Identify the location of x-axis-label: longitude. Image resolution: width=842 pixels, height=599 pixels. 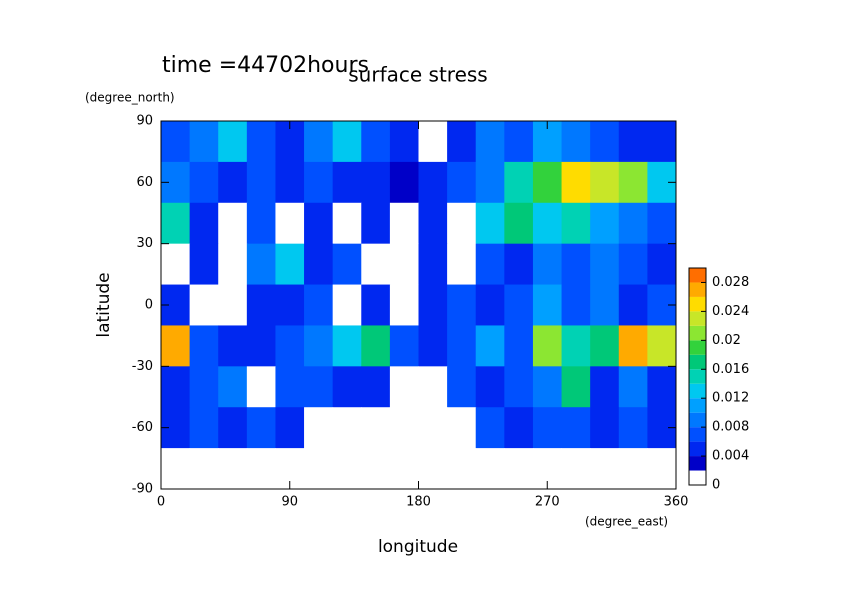
(418, 547).